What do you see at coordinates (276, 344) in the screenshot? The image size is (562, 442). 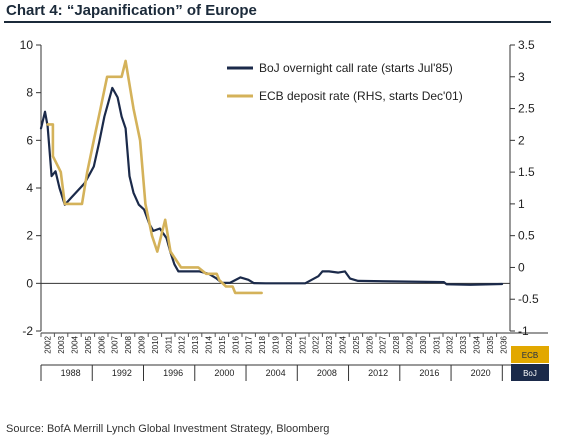 I see `x-top-tick-label: 2019` at bounding box center [276, 344].